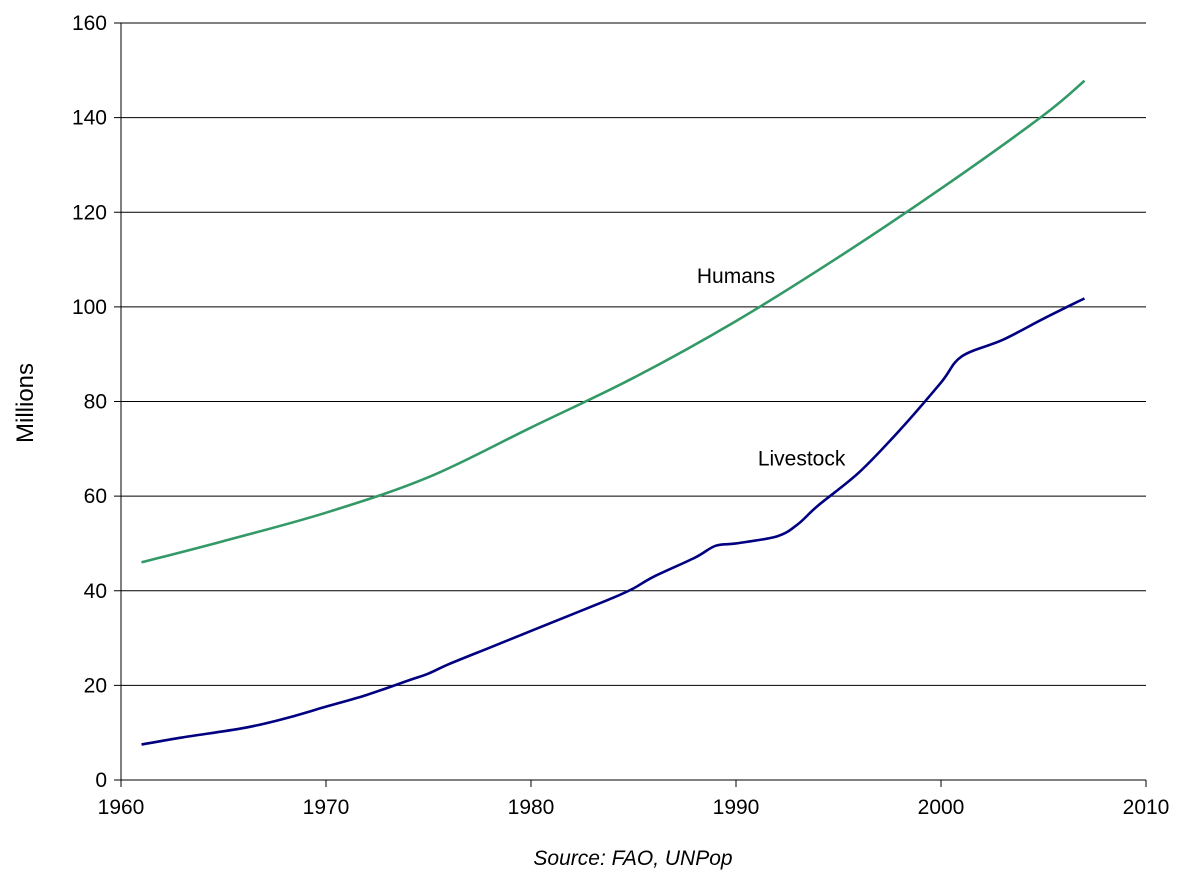  I want to click on x-tick-label: 1980, so click(531, 807).